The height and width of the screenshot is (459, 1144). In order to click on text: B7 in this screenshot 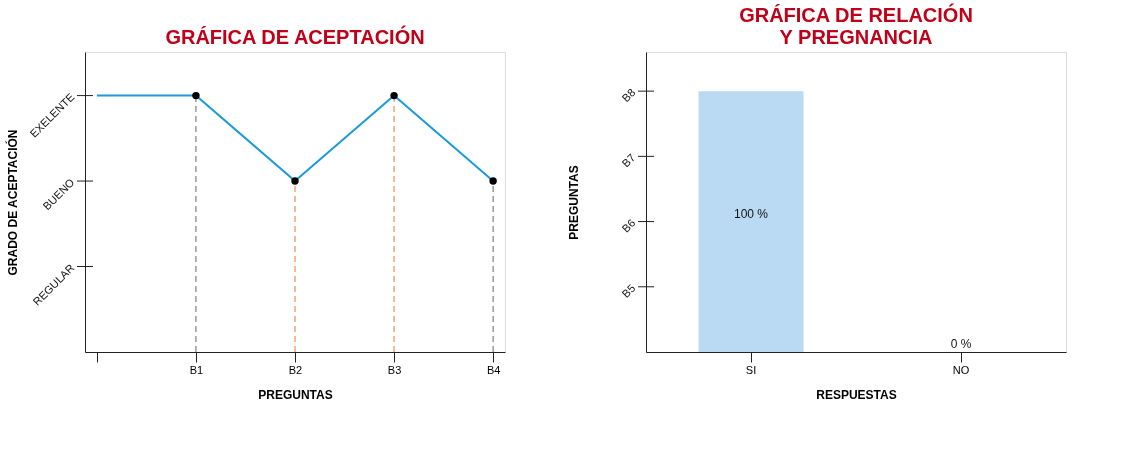, I will do `click(628, 160)`.